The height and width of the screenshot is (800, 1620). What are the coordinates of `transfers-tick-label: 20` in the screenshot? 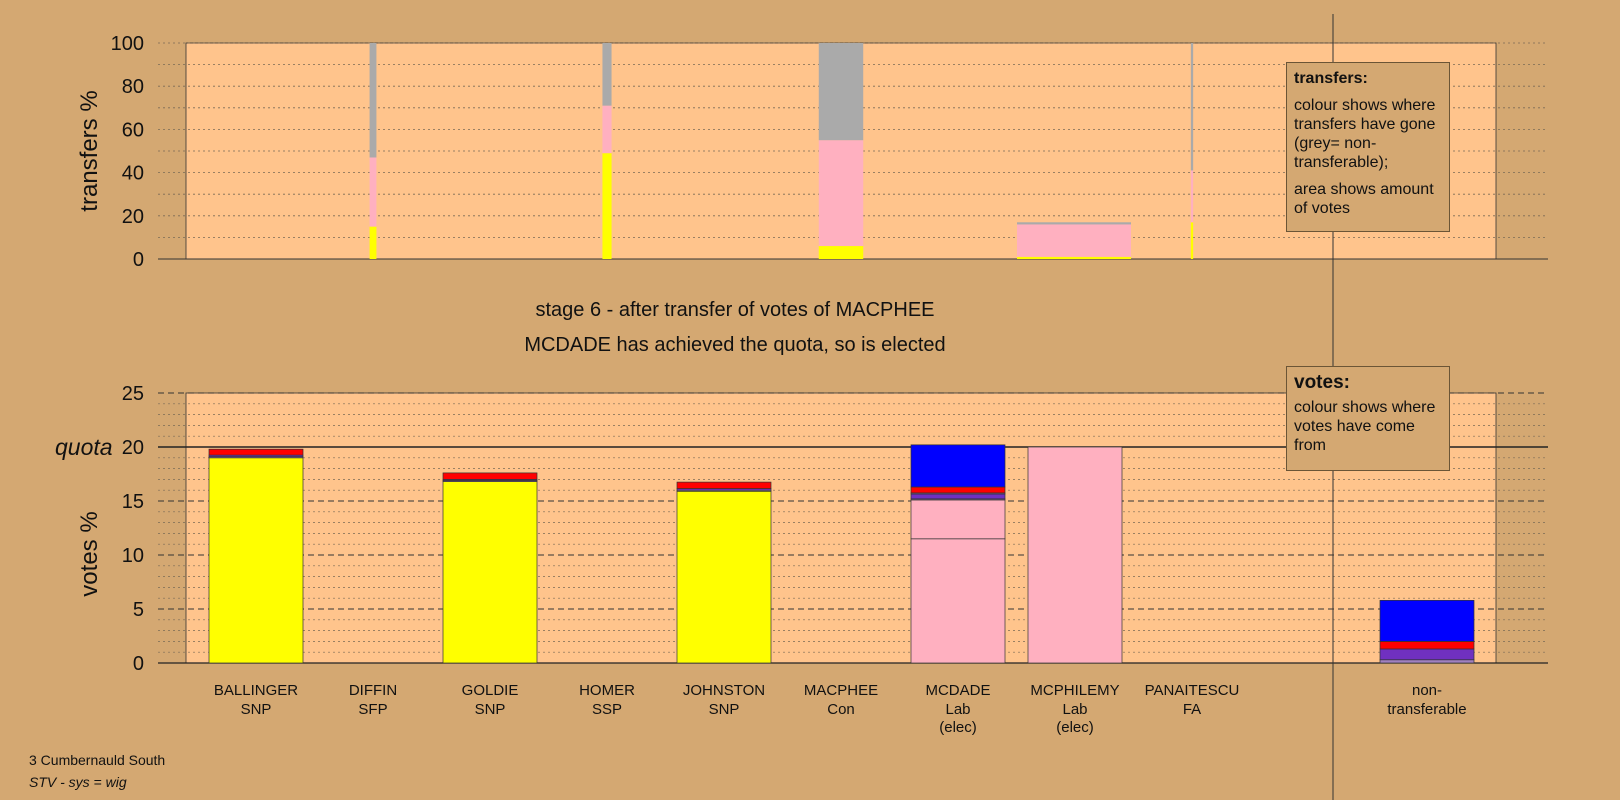 It's located at (133, 217).